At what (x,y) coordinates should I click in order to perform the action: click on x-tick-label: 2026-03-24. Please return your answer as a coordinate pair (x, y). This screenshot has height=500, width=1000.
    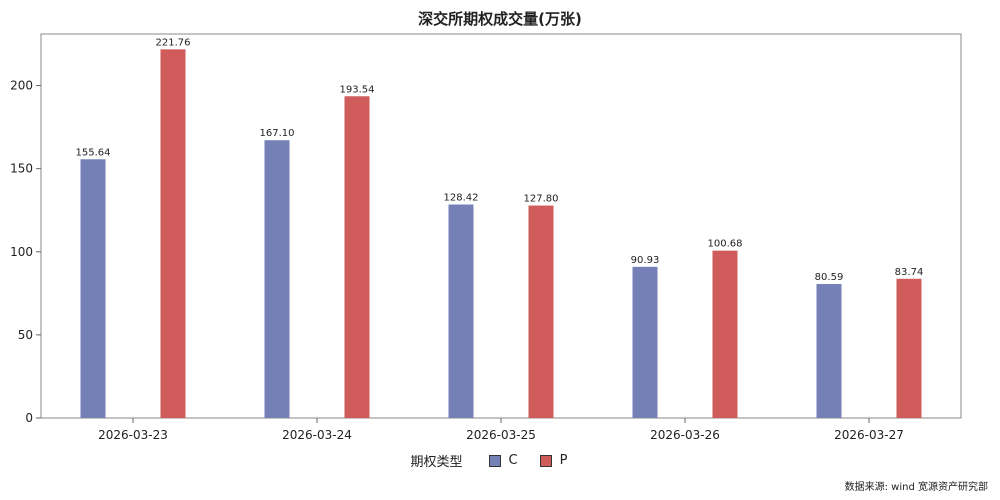
    Looking at the image, I should click on (317, 435).